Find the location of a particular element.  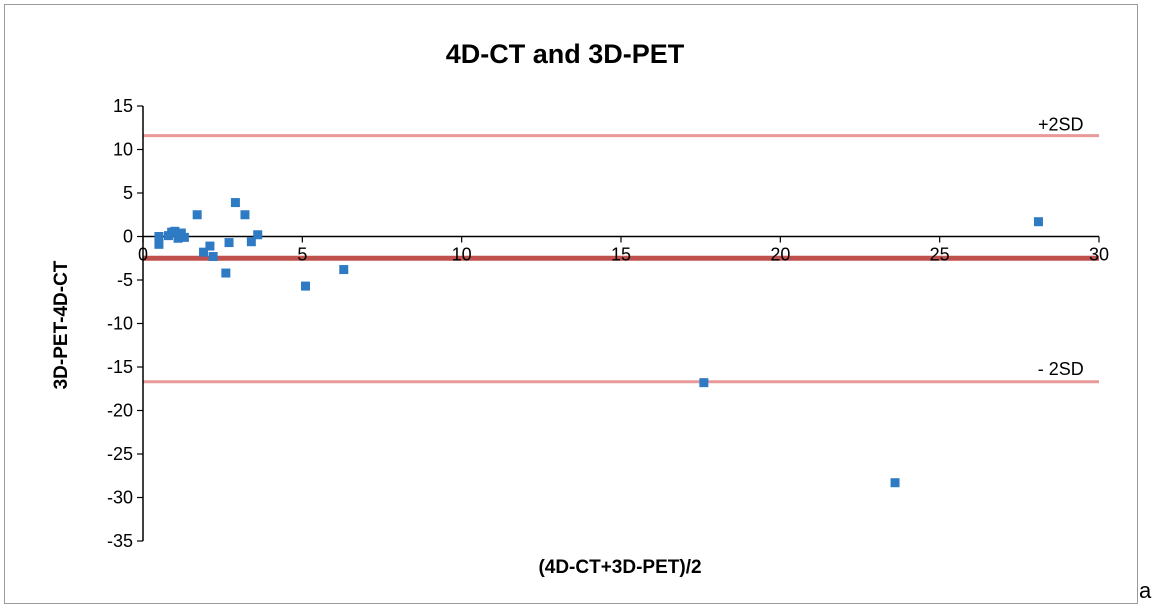

x-tick-label: 15 is located at coordinates (621, 255).